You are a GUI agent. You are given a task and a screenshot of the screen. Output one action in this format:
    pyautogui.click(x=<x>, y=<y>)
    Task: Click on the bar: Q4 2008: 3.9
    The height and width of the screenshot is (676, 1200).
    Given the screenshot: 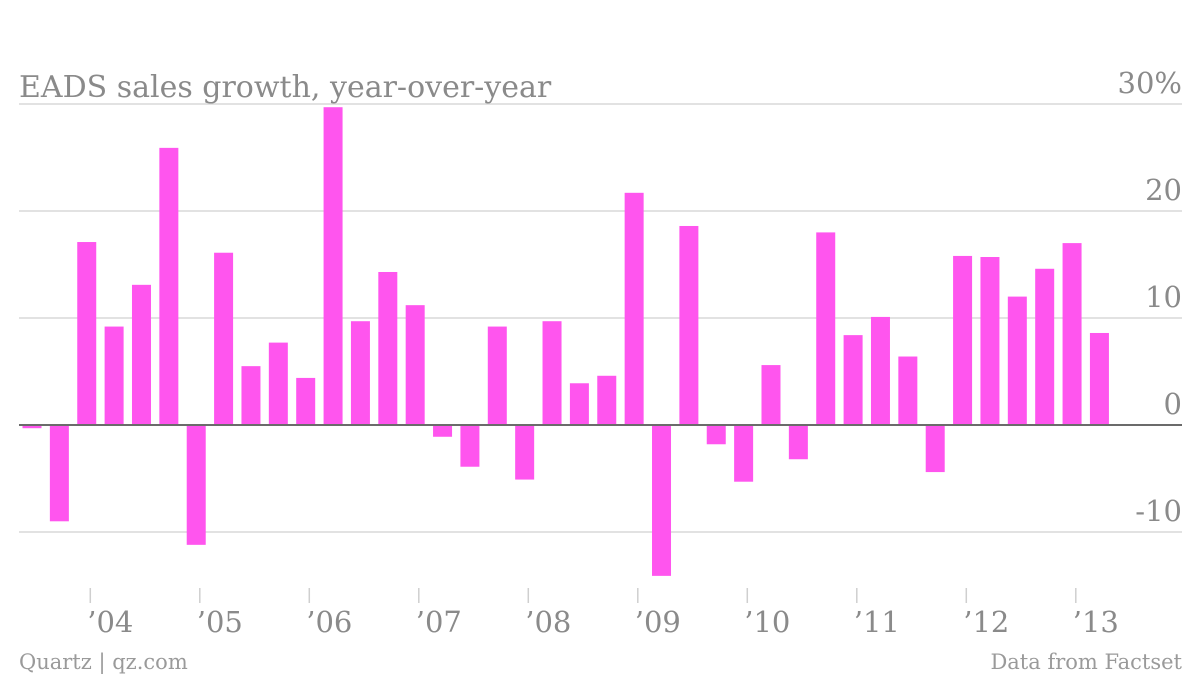 What is the action you would take?
    pyautogui.click(x=579, y=404)
    